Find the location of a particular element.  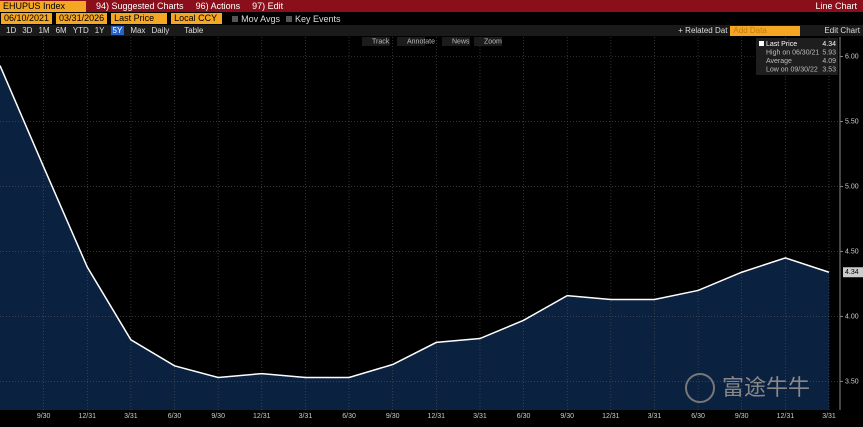

tool-label: Annotate is located at coordinates (421, 41).